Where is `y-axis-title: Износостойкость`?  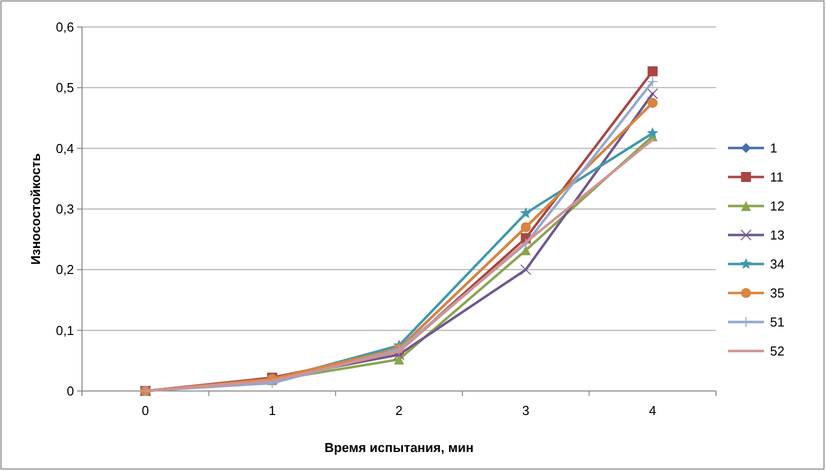 y-axis-title: Износостойкость is located at coordinates (35, 209).